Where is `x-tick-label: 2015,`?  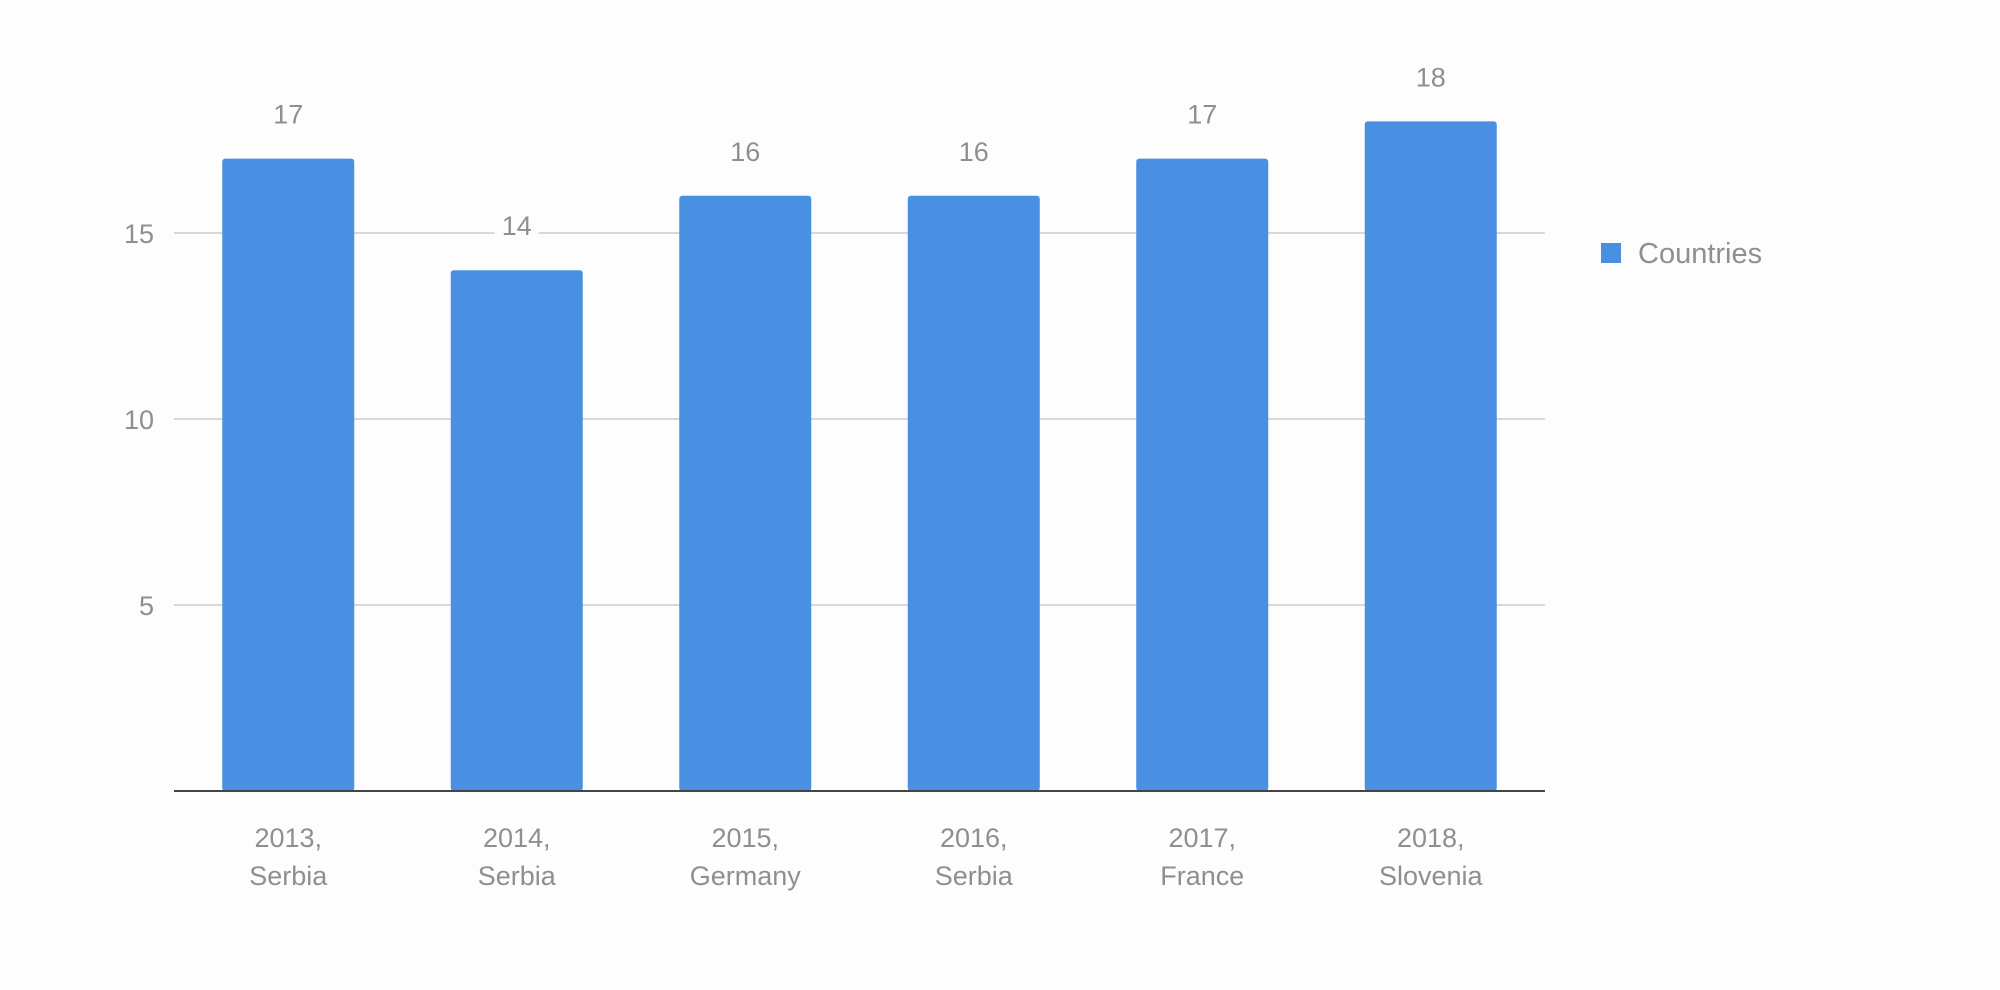 x-tick-label: 2015, is located at coordinates (745, 838).